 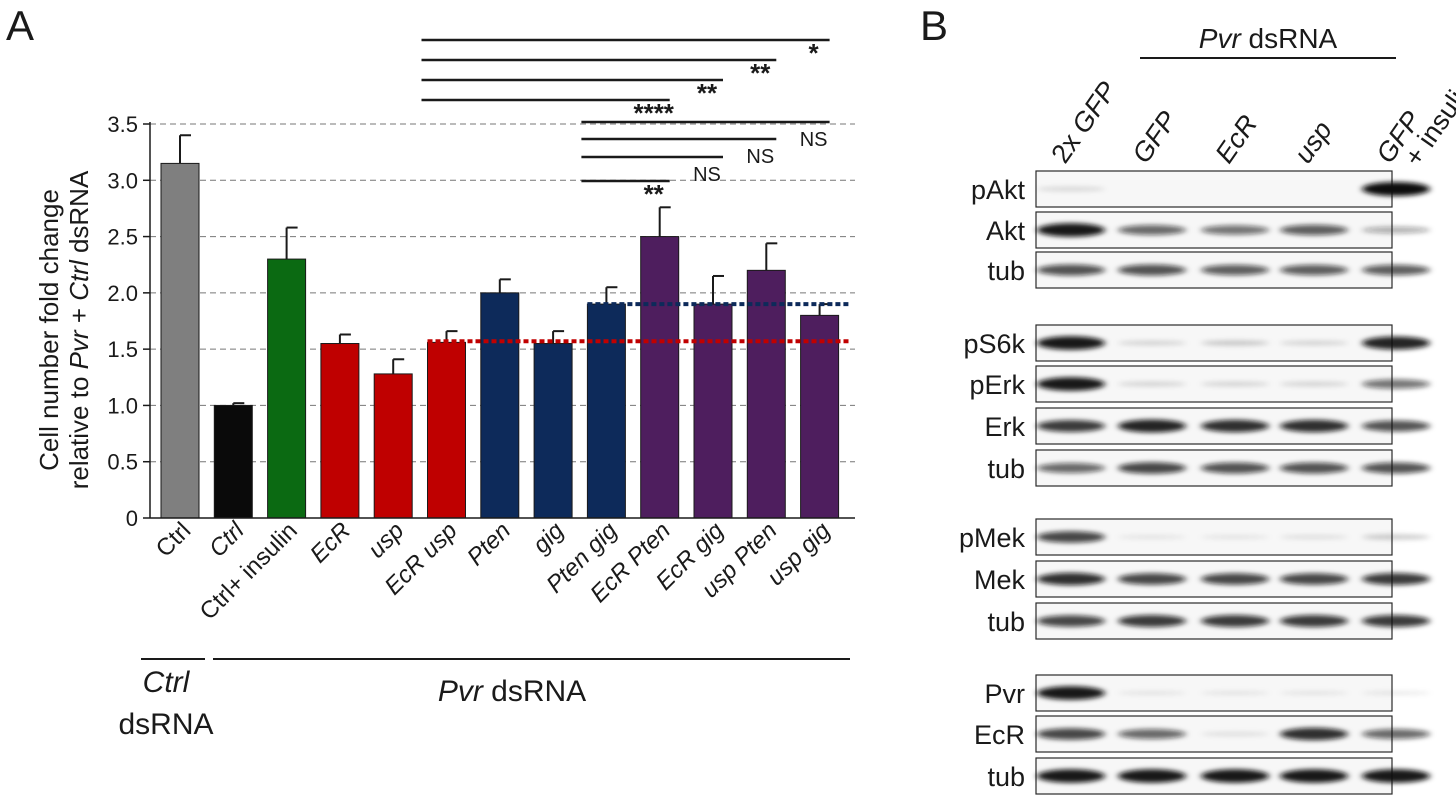 I want to click on y-tick-label: 2.5, so click(x=122, y=237).